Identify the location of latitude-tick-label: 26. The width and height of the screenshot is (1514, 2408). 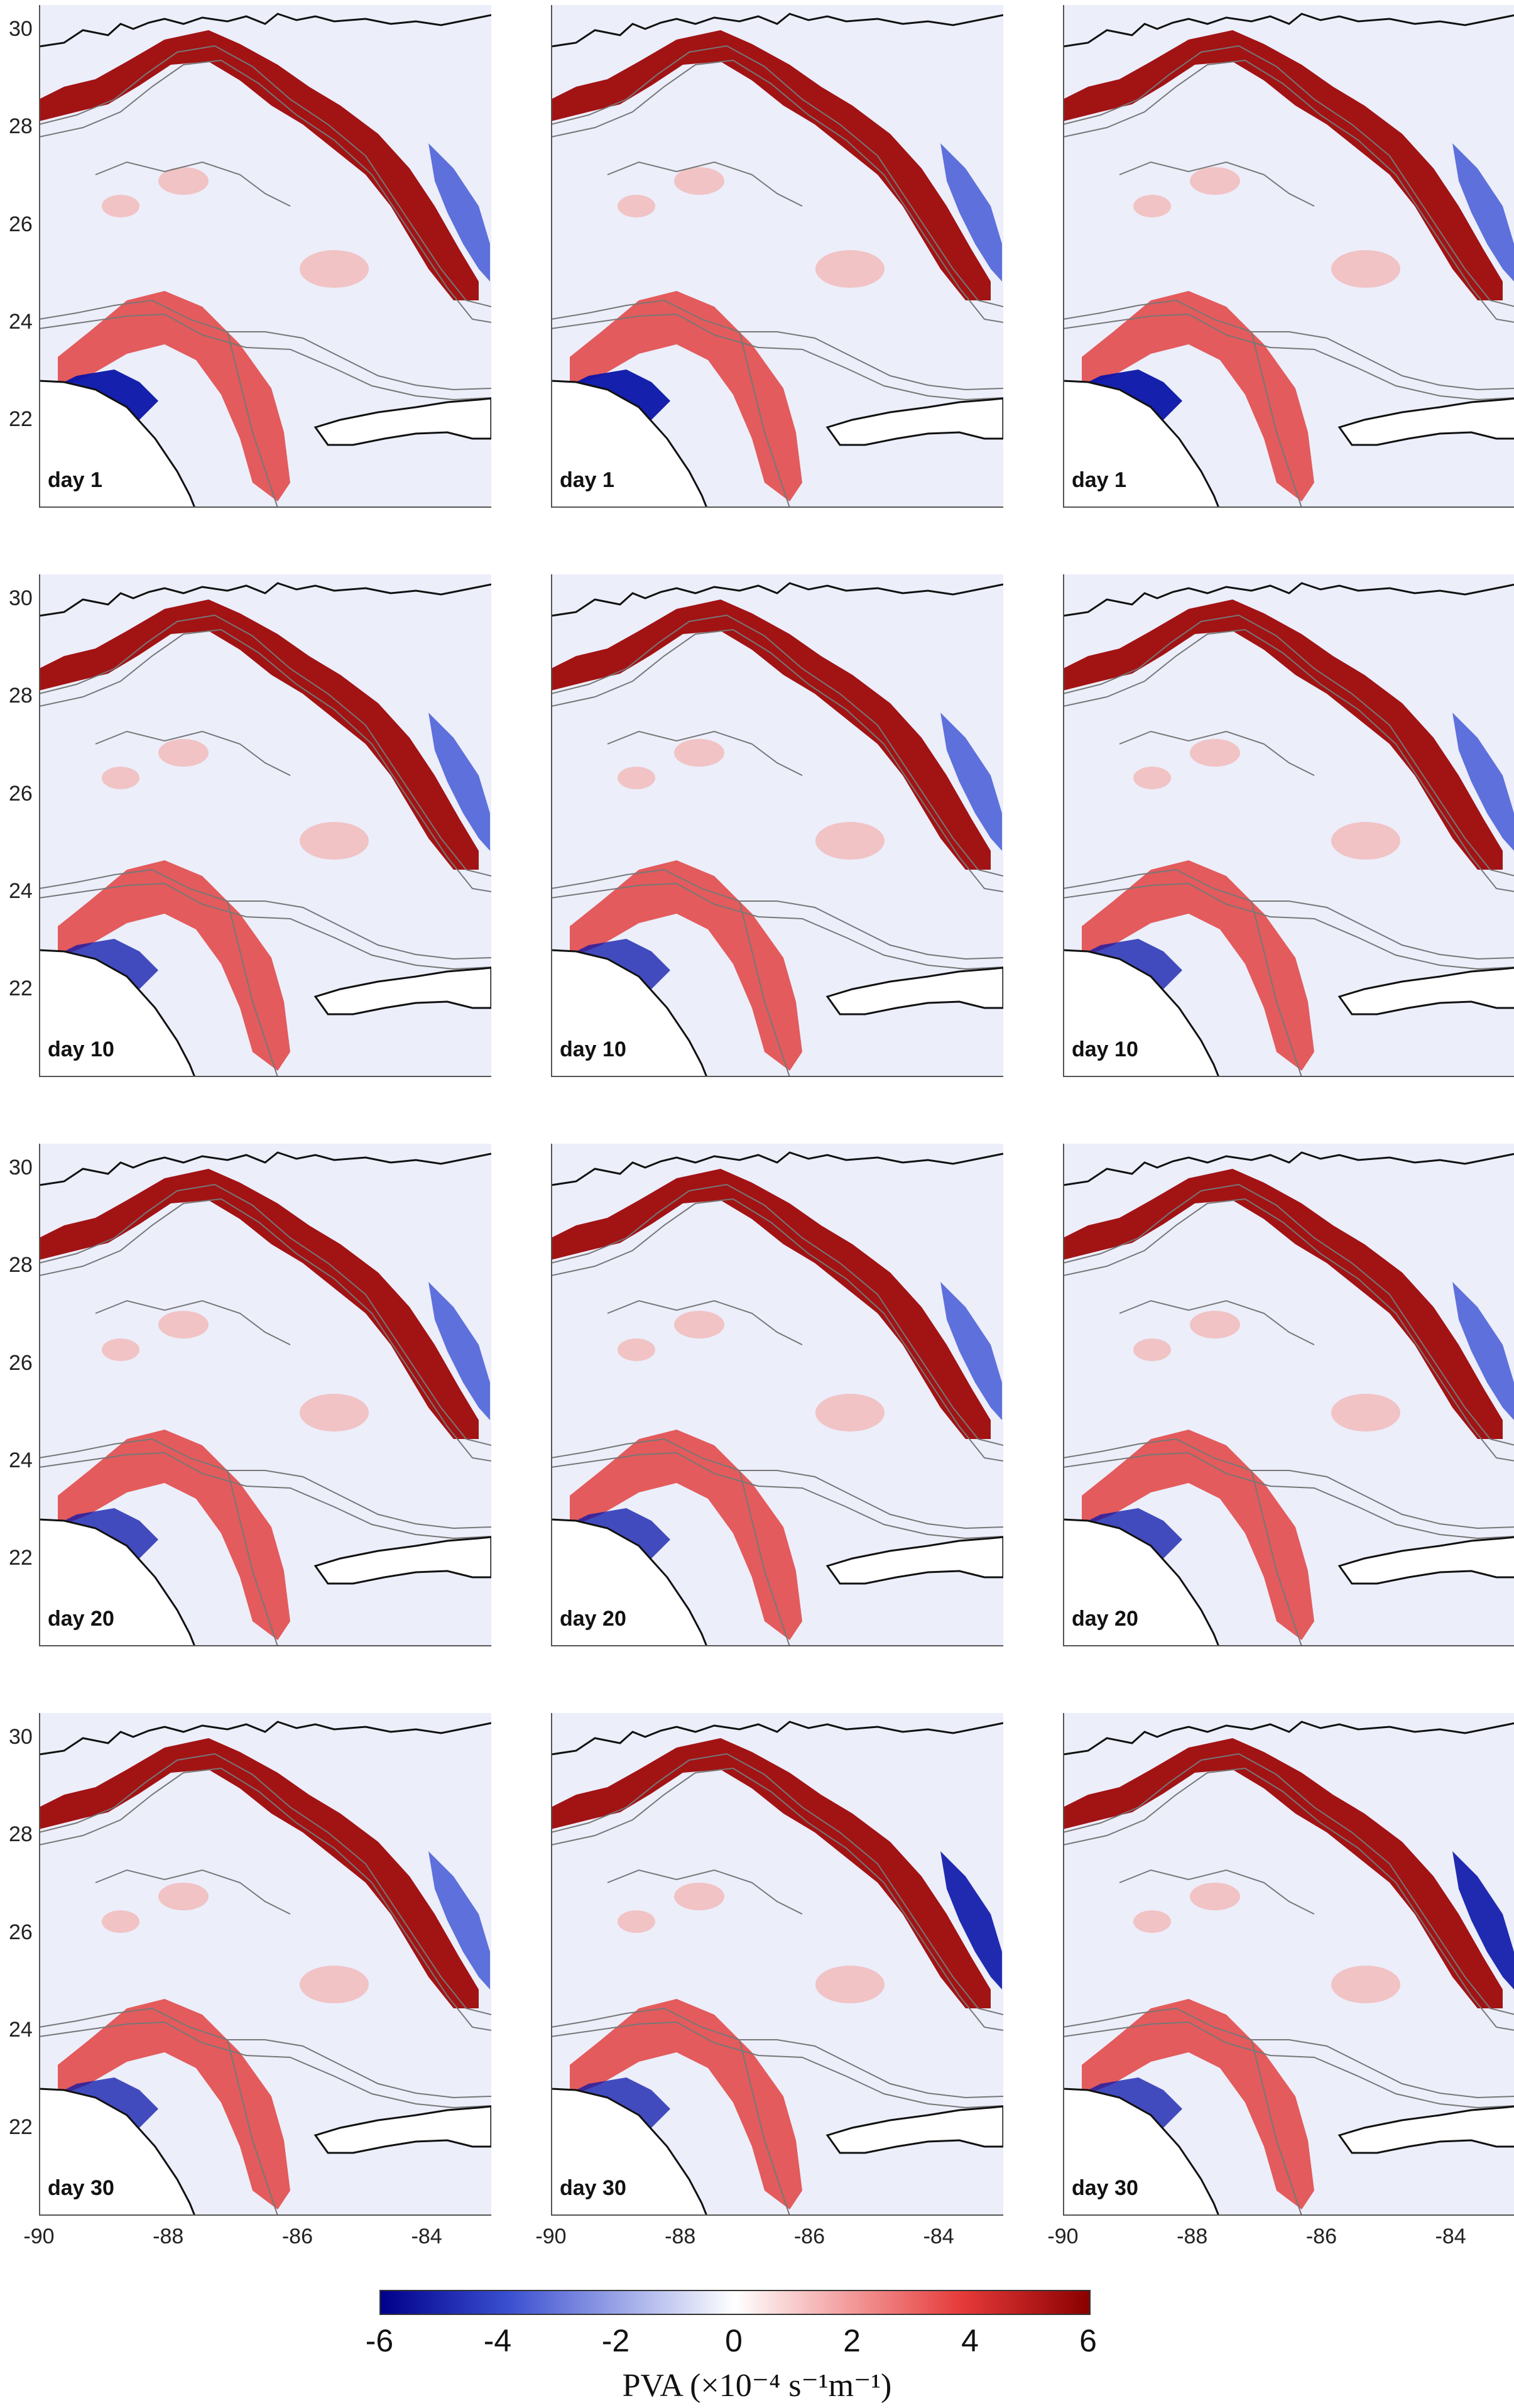
(21, 794).